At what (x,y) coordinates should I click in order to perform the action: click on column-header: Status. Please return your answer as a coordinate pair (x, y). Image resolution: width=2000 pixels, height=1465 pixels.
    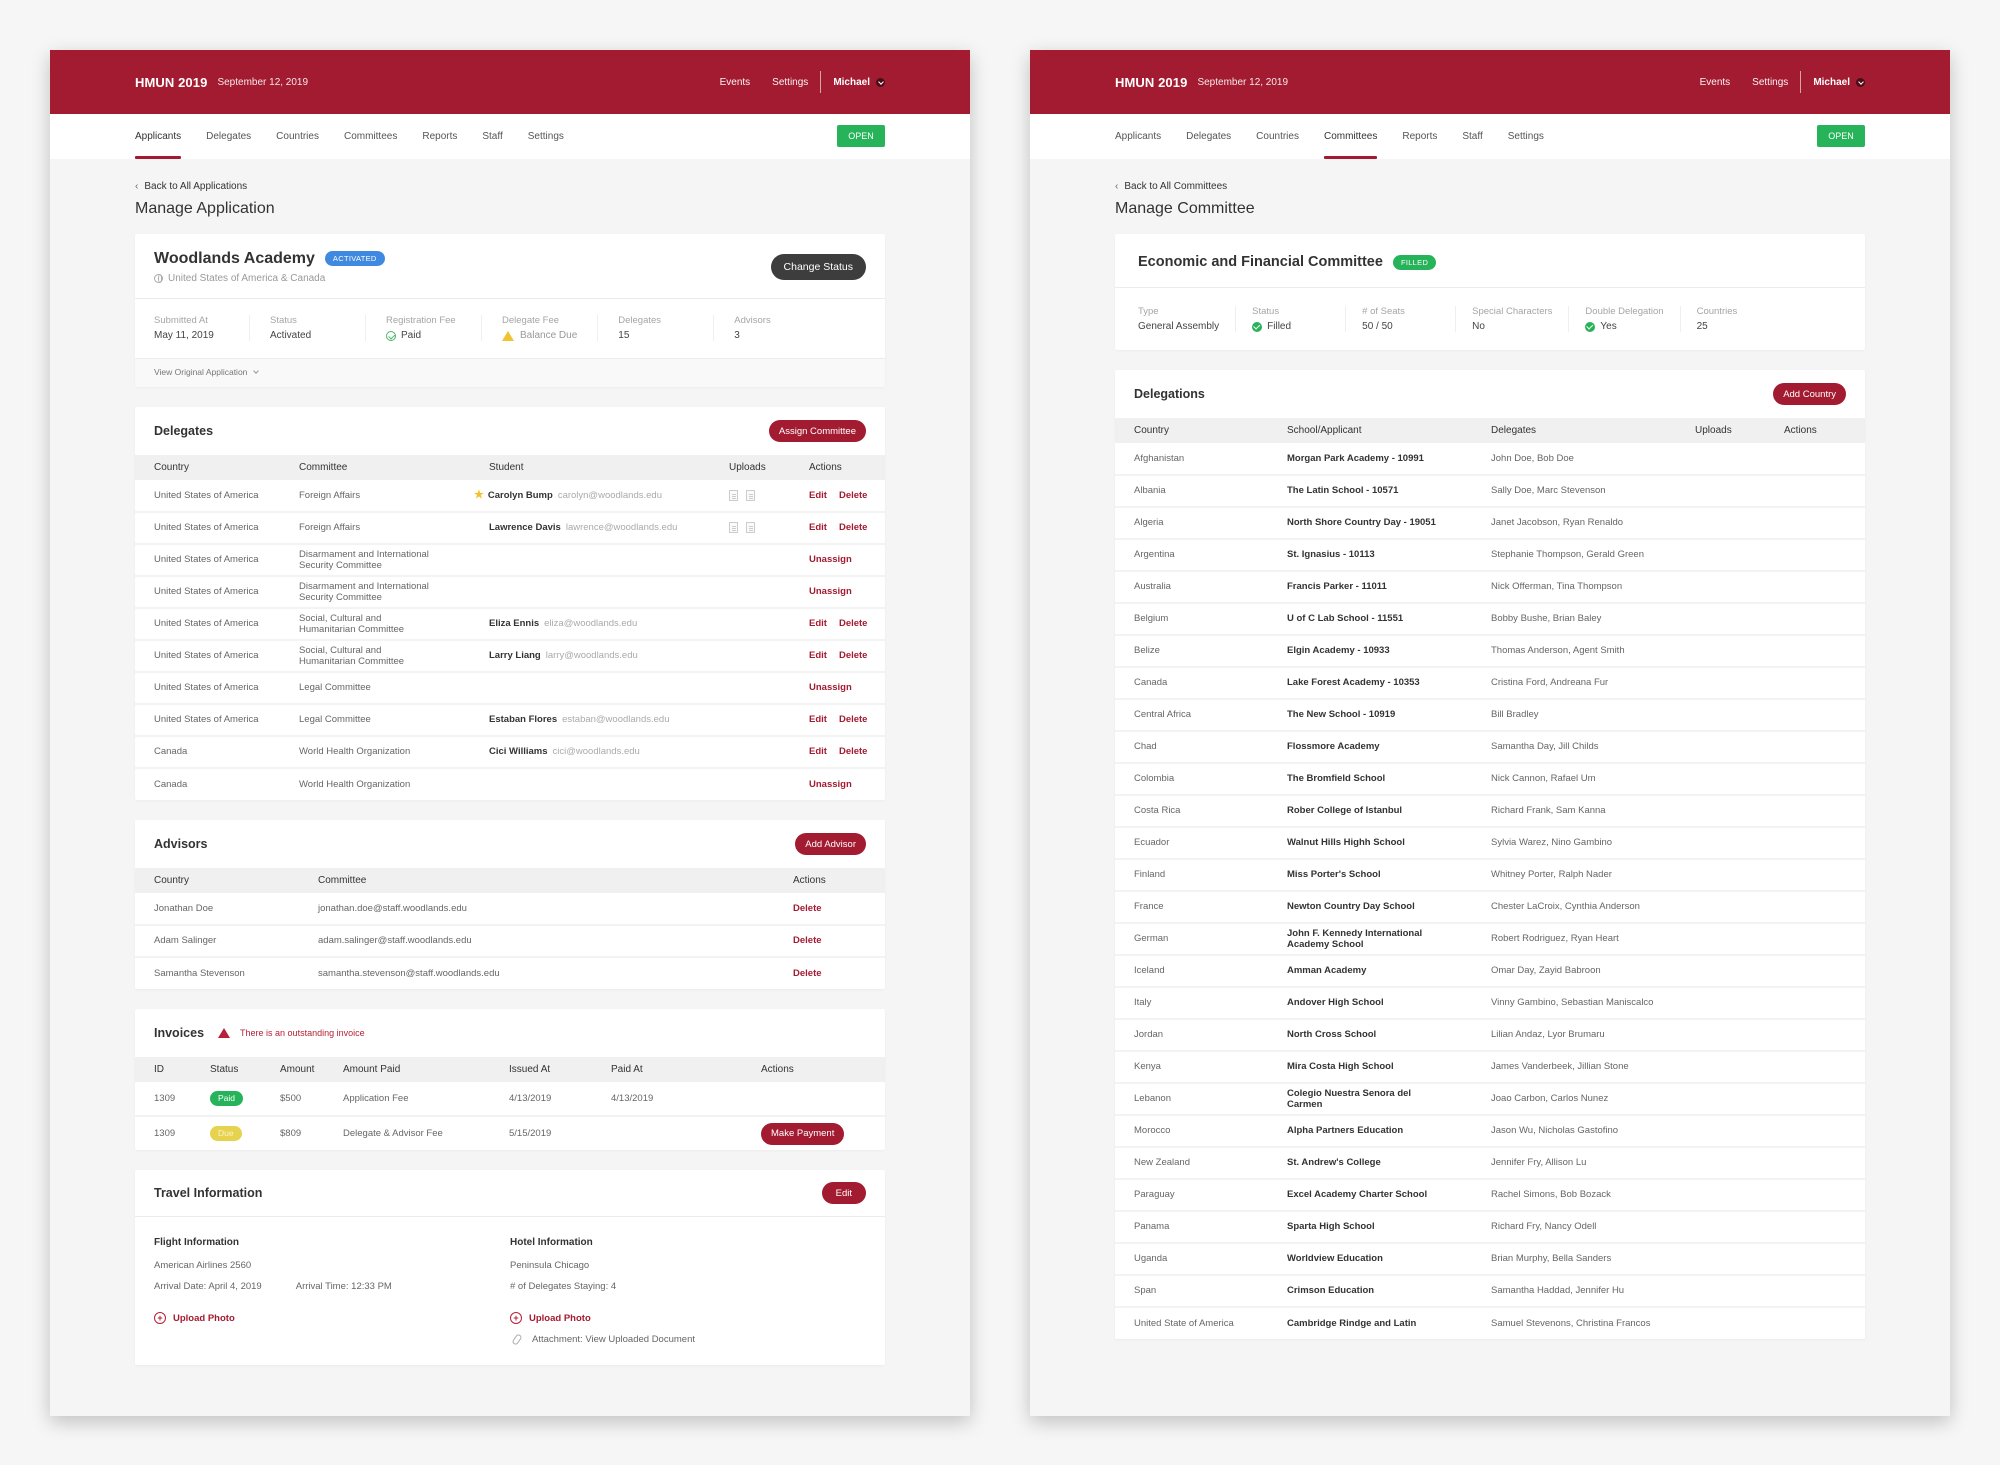
    Looking at the image, I should click on (226, 1069).